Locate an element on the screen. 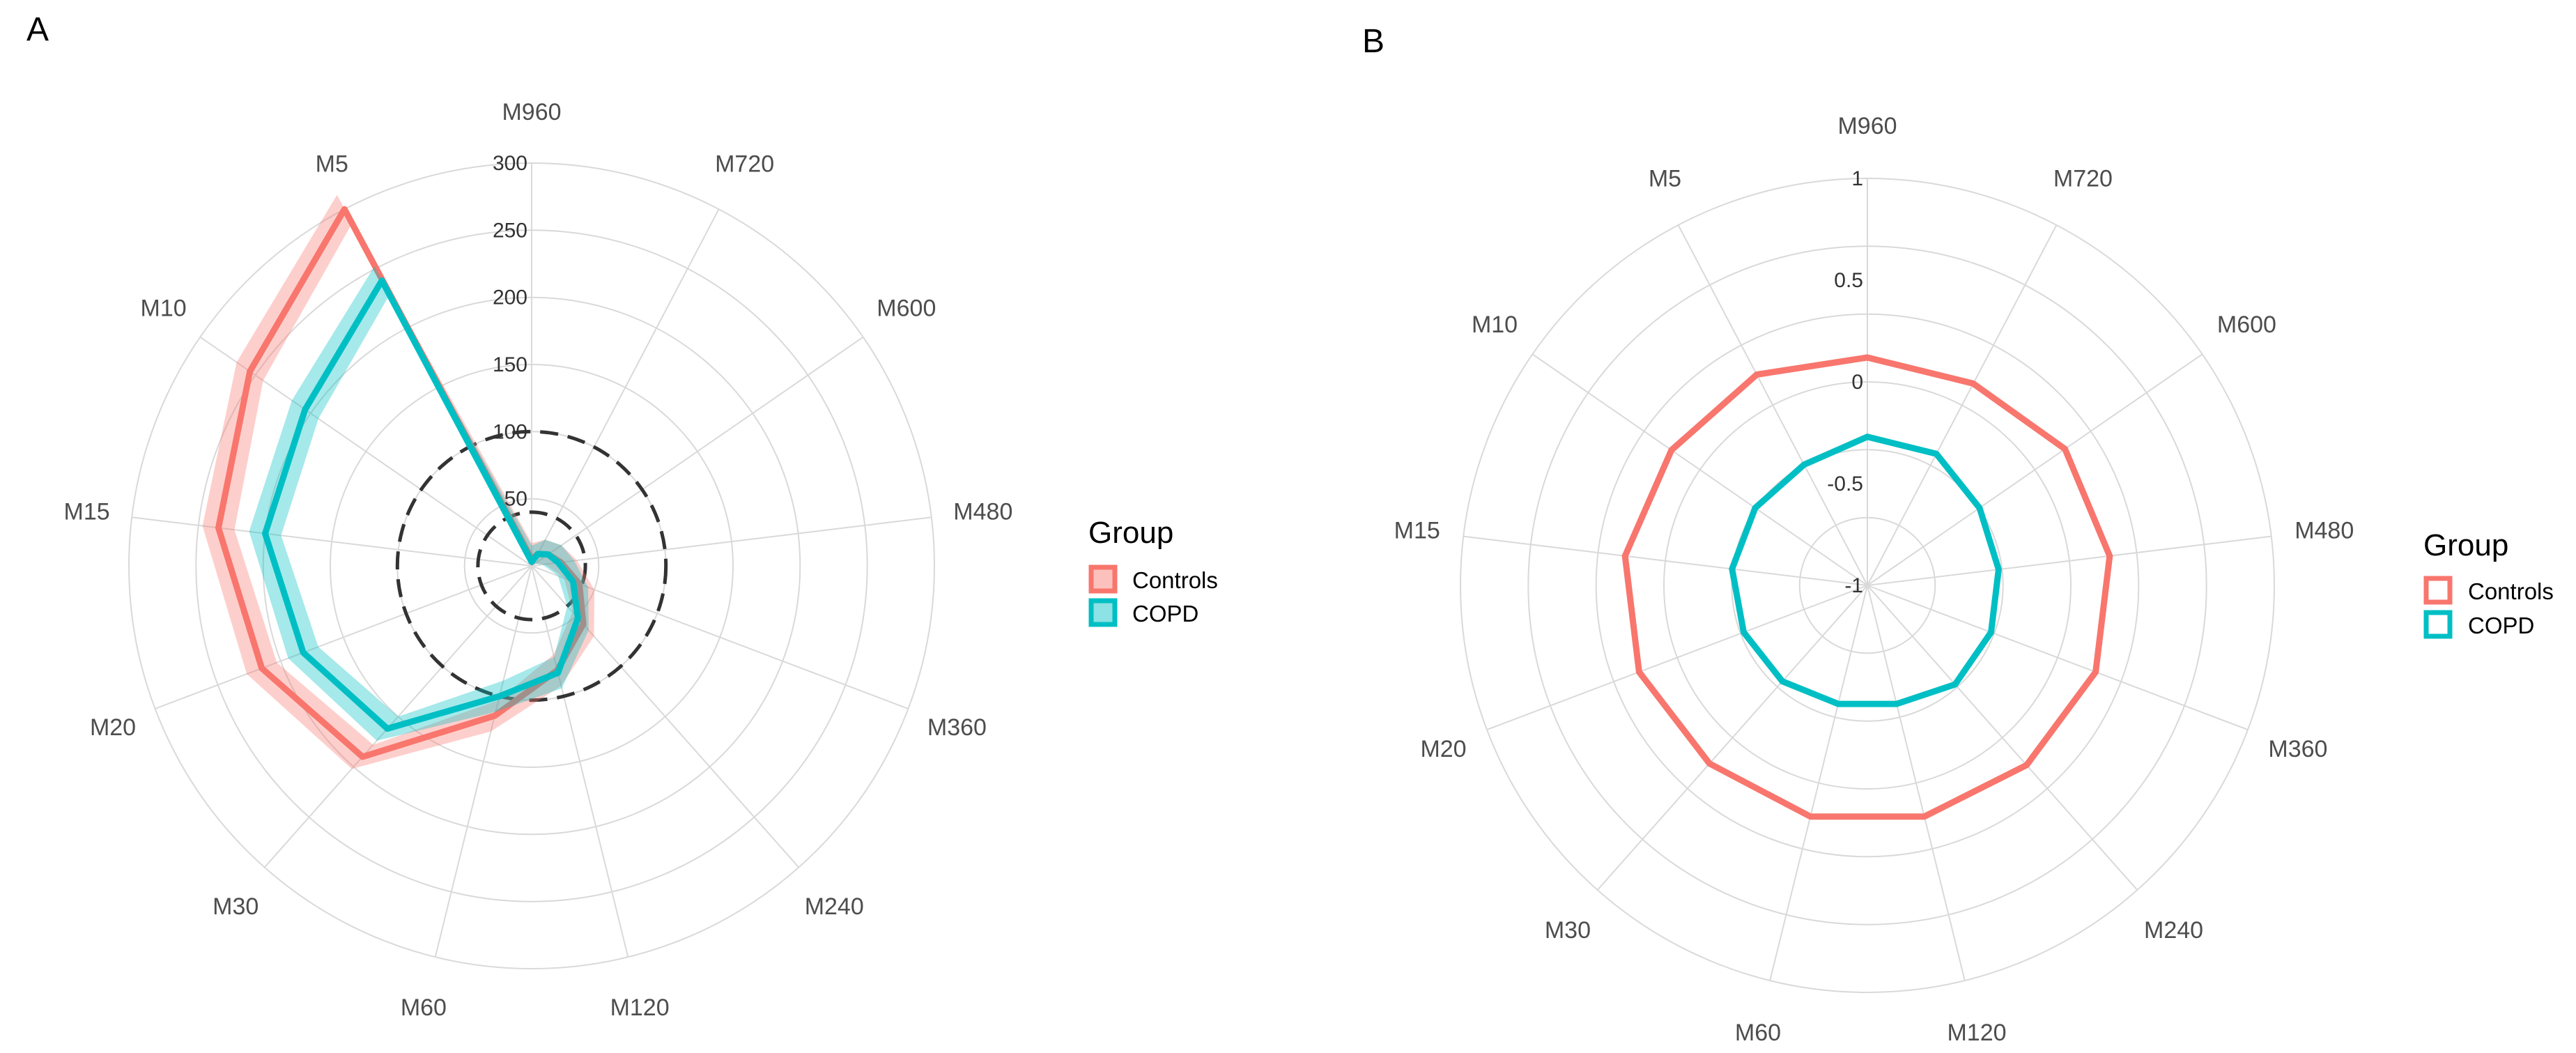 The width and height of the screenshot is (2576, 1053). panel-b-radial-ticks: -1 -0.5 0 0.5 1 is located at coordinates (1845, 382).